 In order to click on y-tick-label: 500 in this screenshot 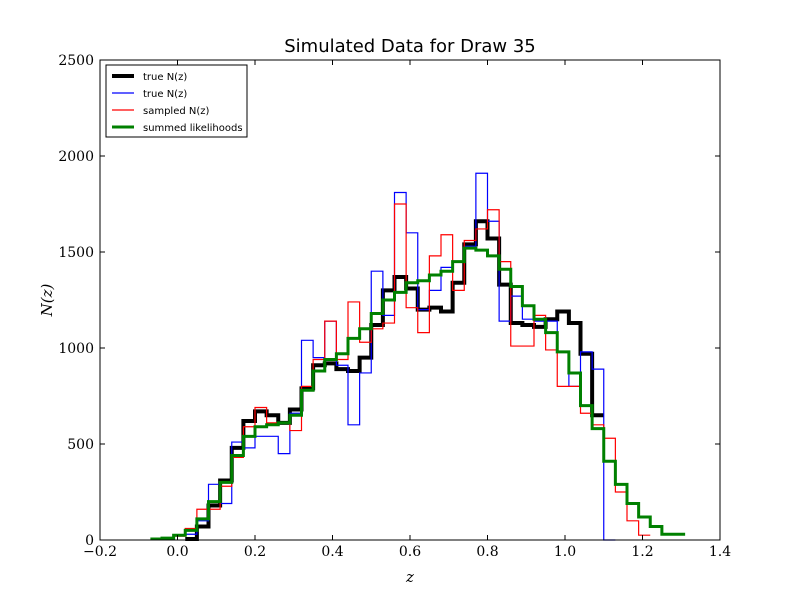, I will do `click(80, 445)`.